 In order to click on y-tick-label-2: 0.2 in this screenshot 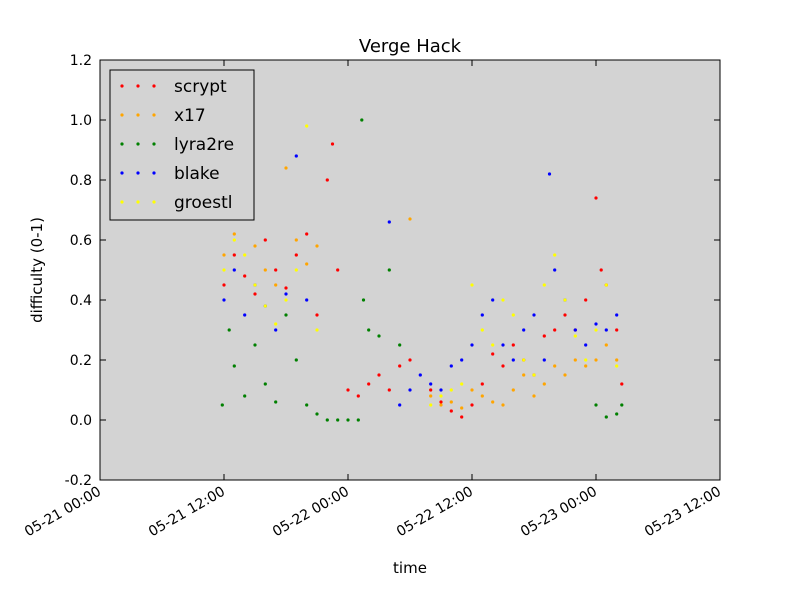, I will do `click(81, 361)`.